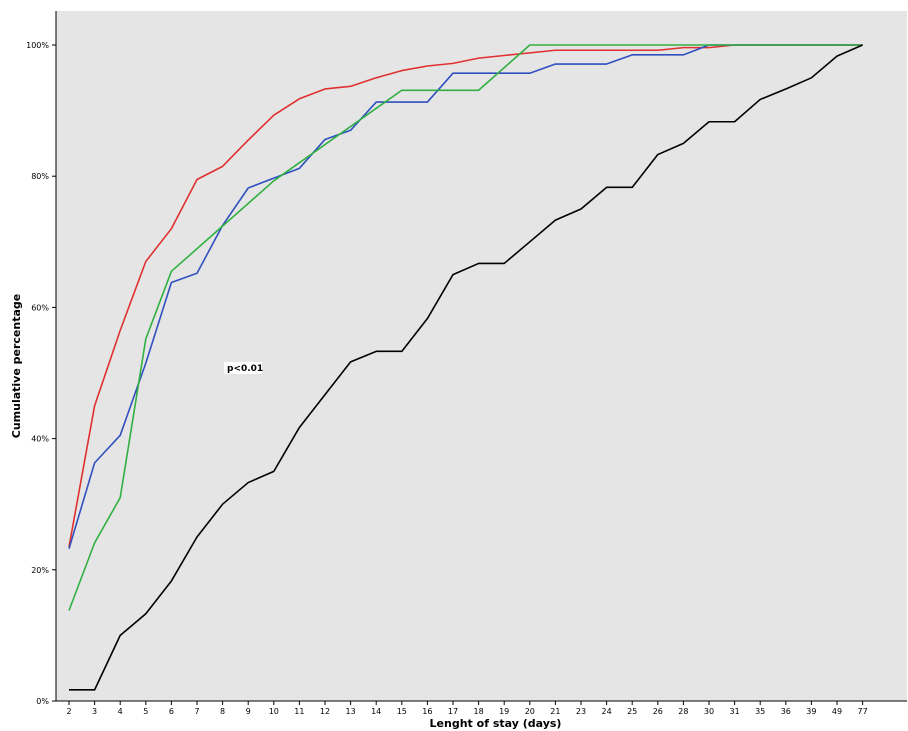  What do you see at coordinates (40, 176) in the screenshot?
I see `y-tick-label: 80%` at bounding box center [40, 176].